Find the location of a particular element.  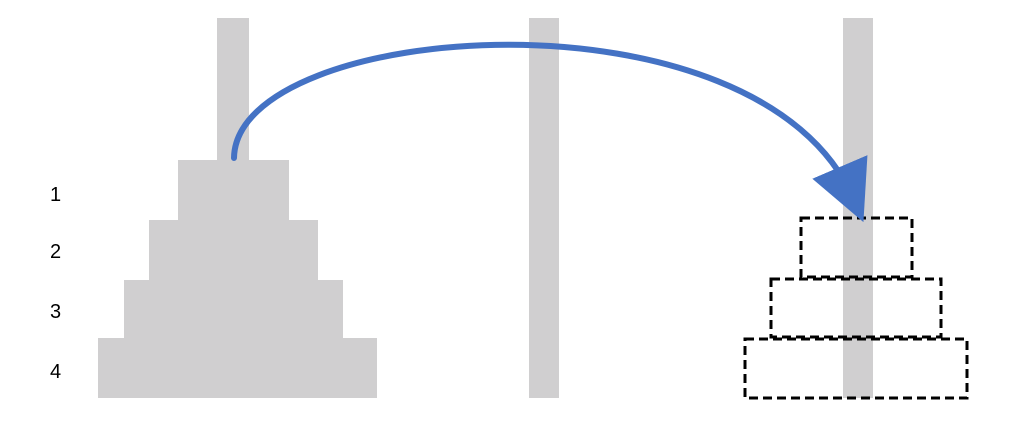

disk-label-2: 2 is located at coordinates (55, 252).